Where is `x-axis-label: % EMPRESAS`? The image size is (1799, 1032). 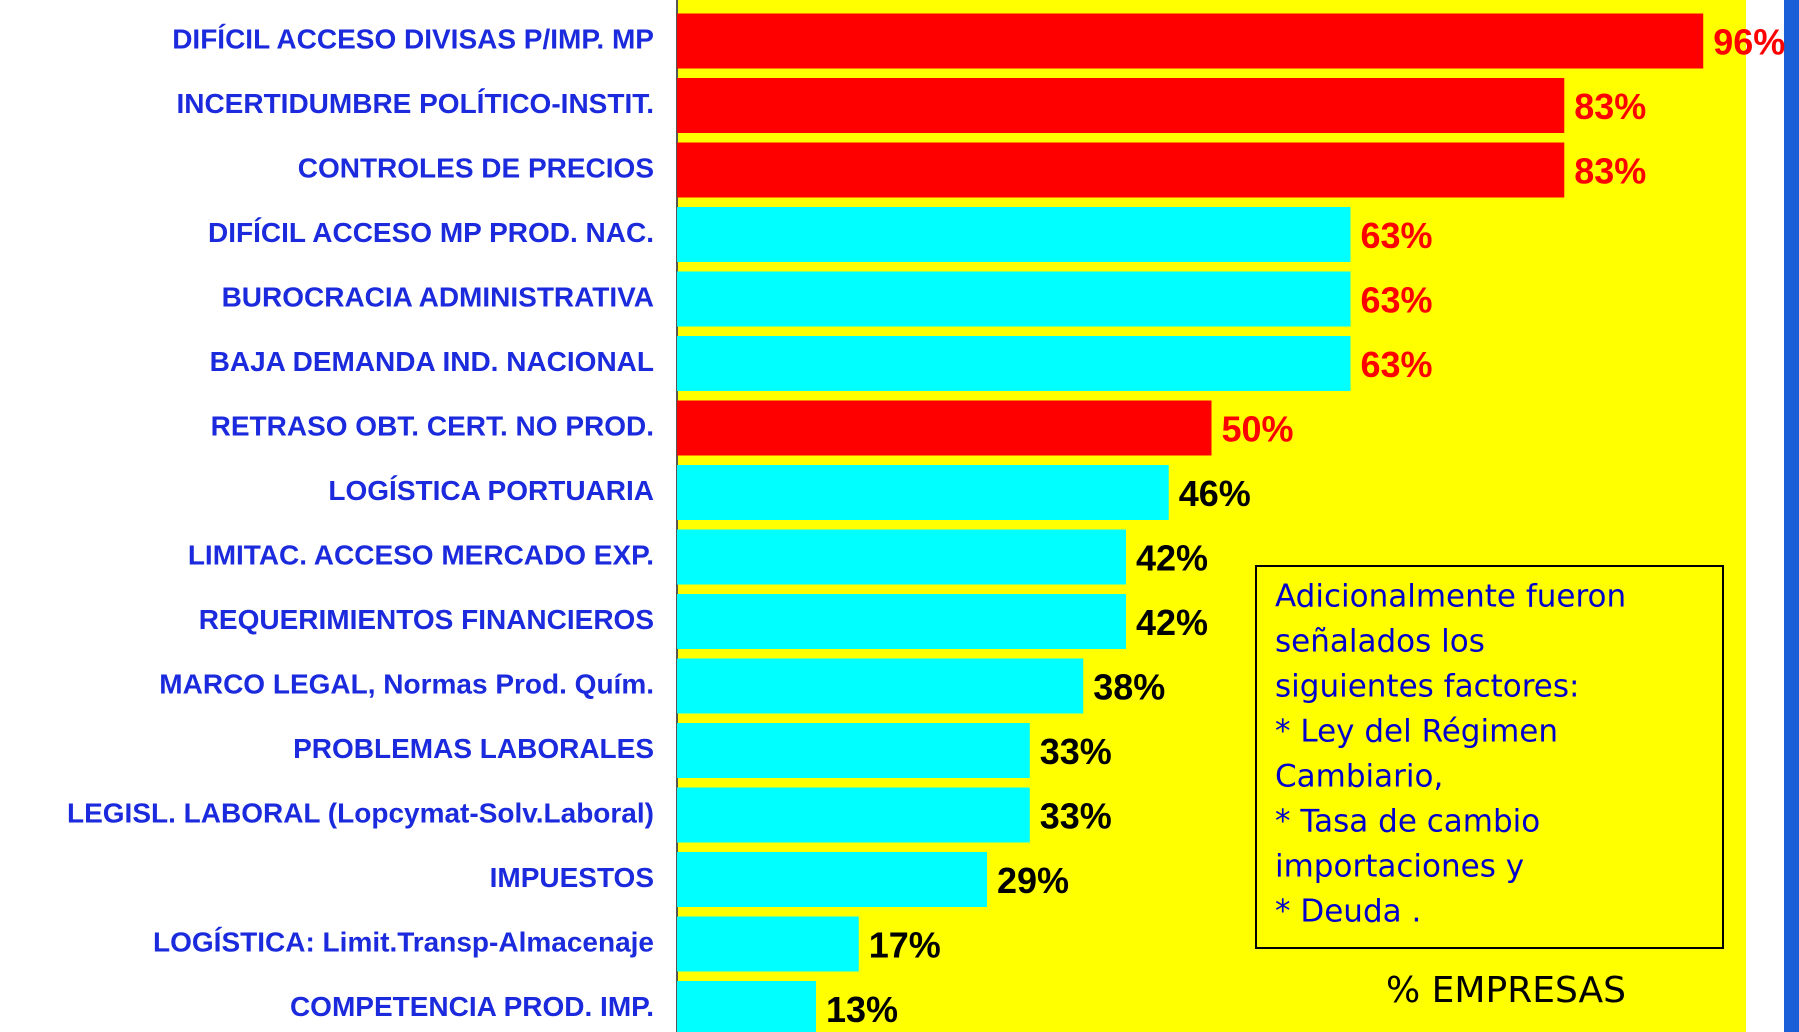 x-axis-label: % EMPRESAS is located at coordinates (1506, 990).